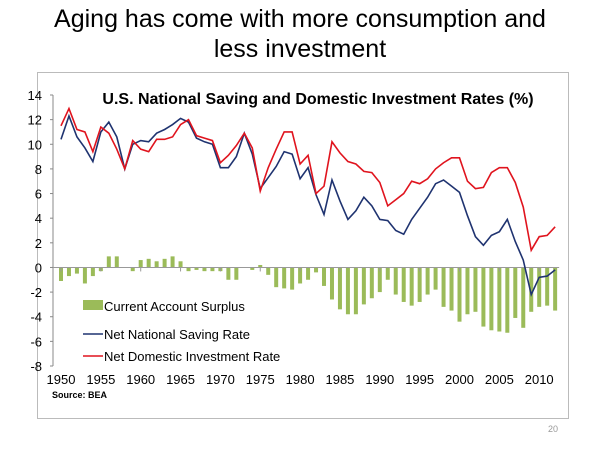 The image size is (600, 450). What do you see at coordinates (38, 267) in the screenshot?
I see `y-tick-label: 0` at bounding box center [38, 267].